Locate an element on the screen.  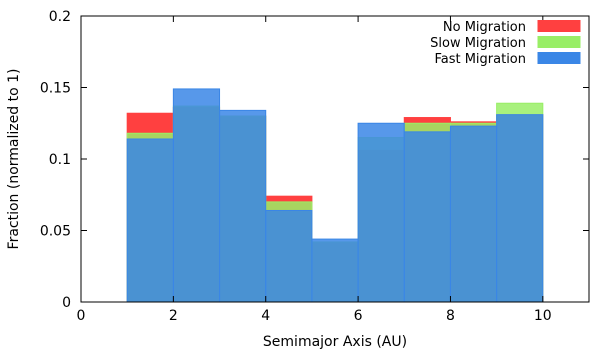
x-axis-label: Semimajor Axis (AU) is located at coordinates (335, 341).